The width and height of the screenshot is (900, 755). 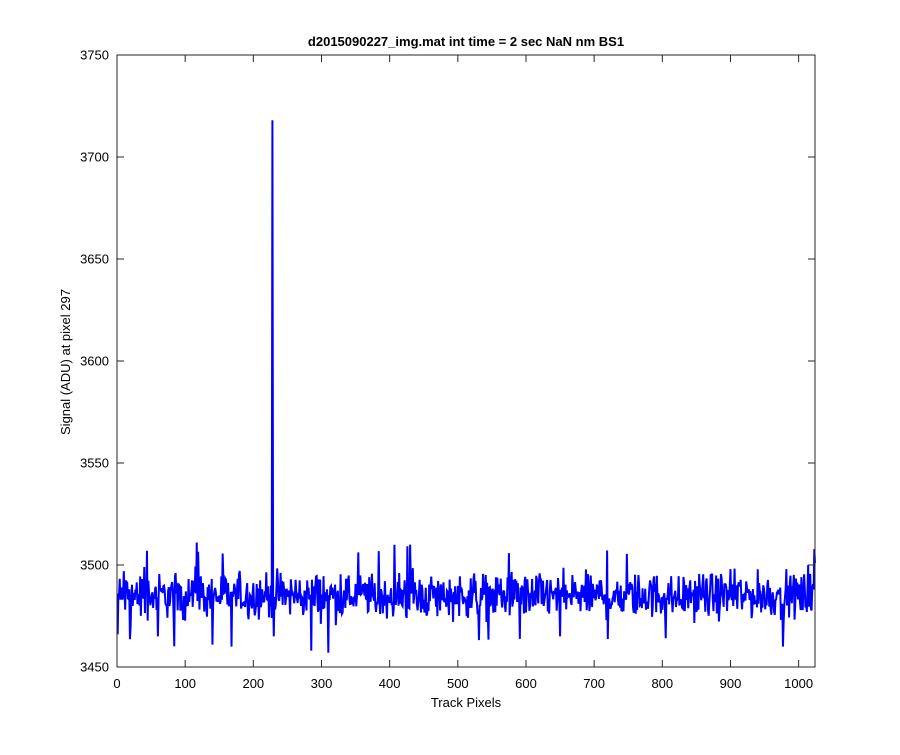 What do you see at coordinates (594, 683) in the screenshot?
I see `x-tick-label: 700` at bounding box center [594, 683].